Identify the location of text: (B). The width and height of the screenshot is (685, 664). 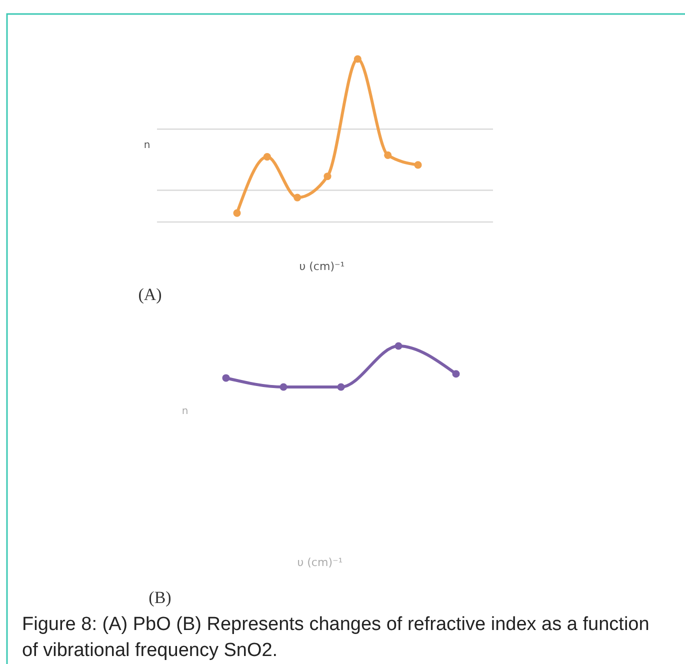
(160, 597).